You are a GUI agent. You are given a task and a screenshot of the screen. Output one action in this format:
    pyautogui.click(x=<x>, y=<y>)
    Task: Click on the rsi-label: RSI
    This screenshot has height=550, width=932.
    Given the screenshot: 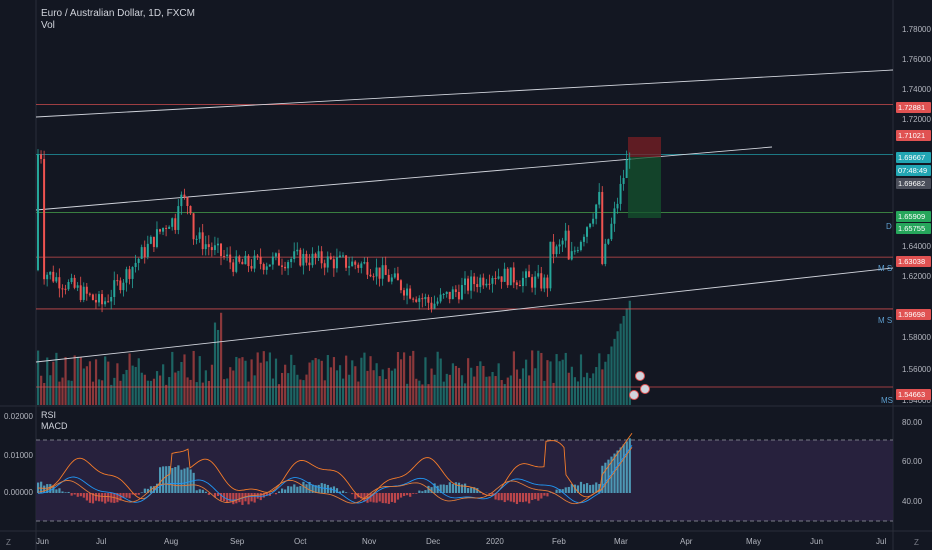 What is the action you would take?
    pyautogui.click(x=49, y=415)
    